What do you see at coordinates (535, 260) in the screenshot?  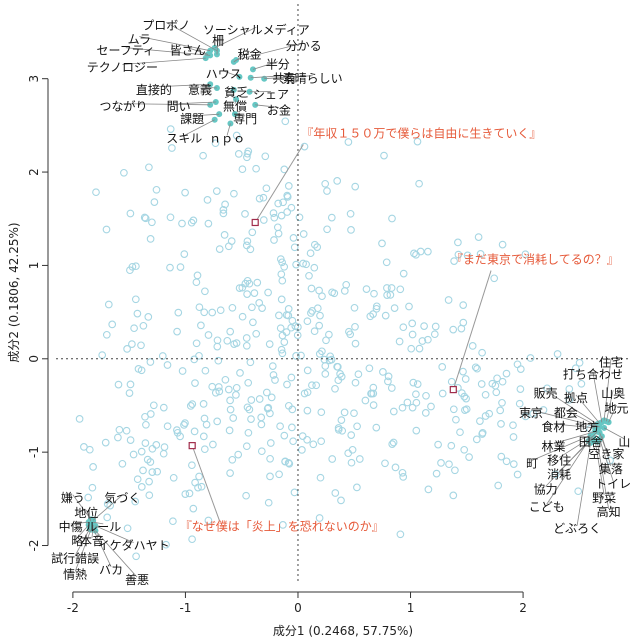 I see `document-label: 『まだ東京で消耗してるの？』` at bounding box center [535, 260].